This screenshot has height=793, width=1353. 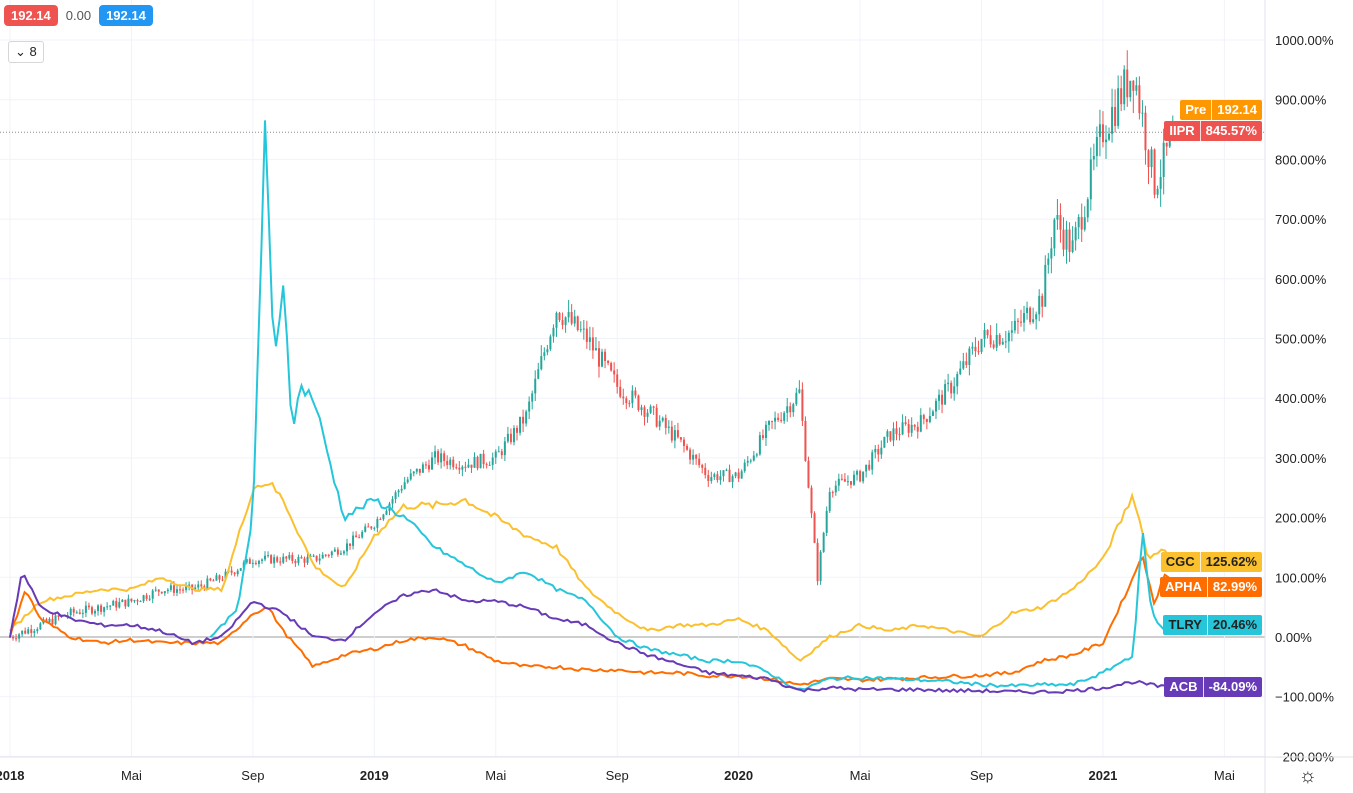 I want to click on x-tick-label: 2018, so click(x=12, y=775).